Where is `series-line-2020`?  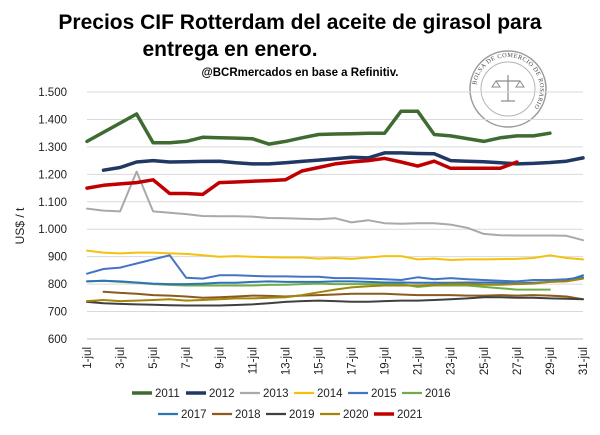 series-line-2020 is located at coordinates (335, 290).